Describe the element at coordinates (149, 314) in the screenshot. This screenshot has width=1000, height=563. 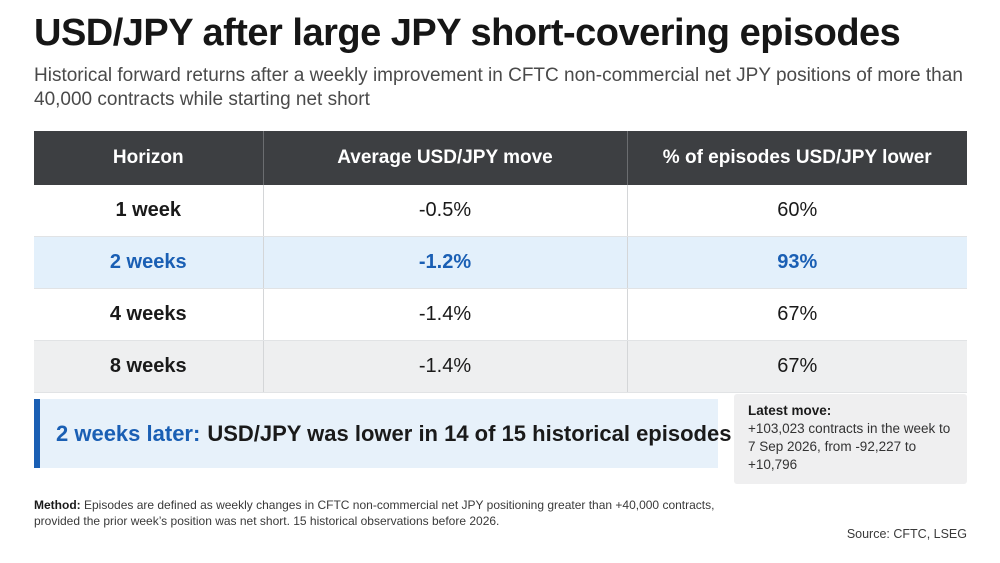
I see `horizon-cell: 4 weeks` at that location.